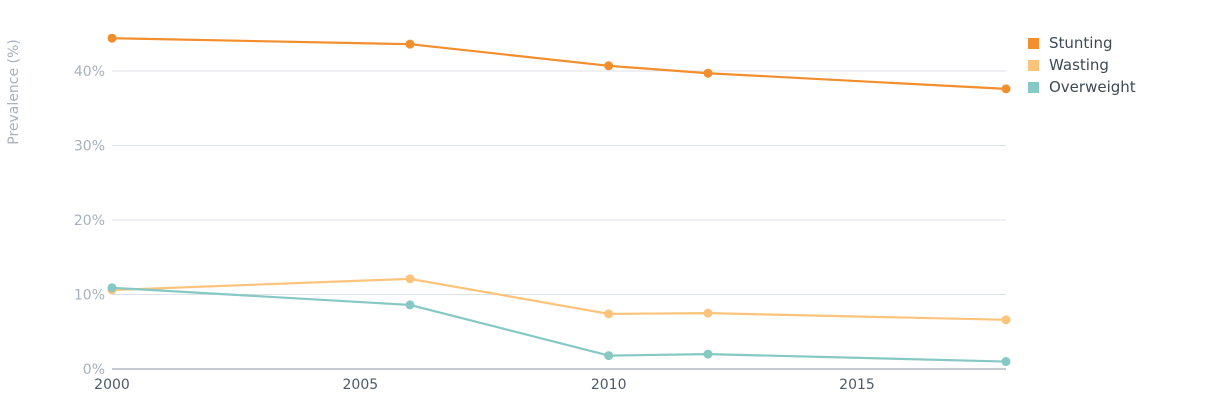 Image resolution: width=1230 pixels, height=403 pixels. Describe the element at coordinates (559, 324) in the screenshot. I see `series-line-overweight` at that location.